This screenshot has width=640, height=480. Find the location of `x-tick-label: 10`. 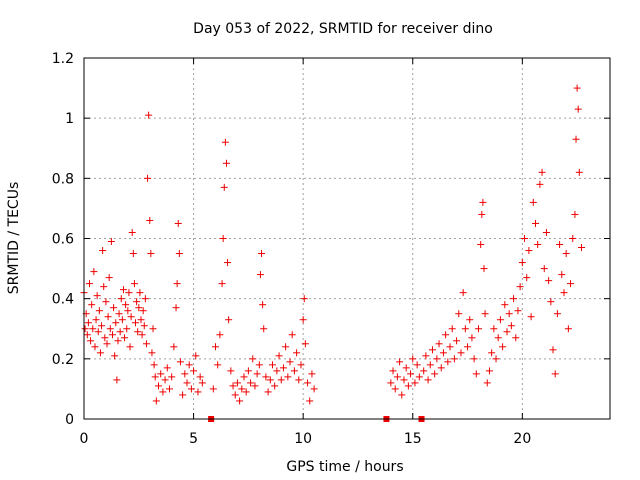

x-tick-label: 10 is located at coordinates (303, 439).